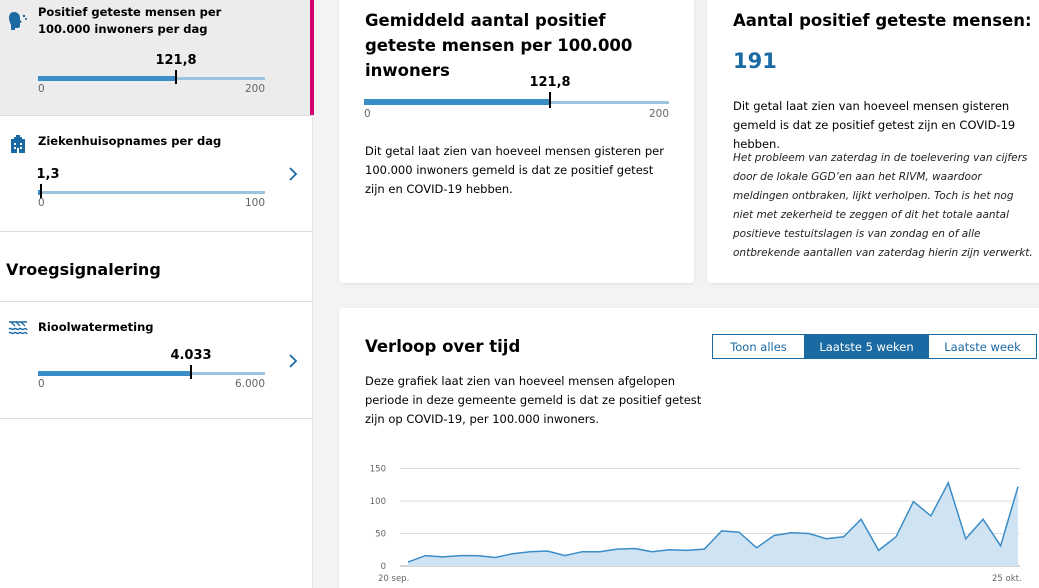  Describe the element at coordinates (18, 21) in the screenshot. I see `person-sneeze-icon` at that location.